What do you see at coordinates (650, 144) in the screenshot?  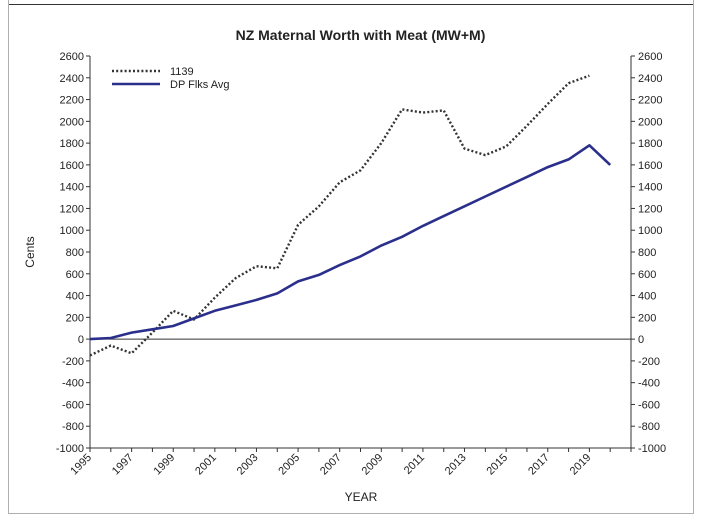 I see `y-tick-label-right: 1800` at bounding box center [650, 144].